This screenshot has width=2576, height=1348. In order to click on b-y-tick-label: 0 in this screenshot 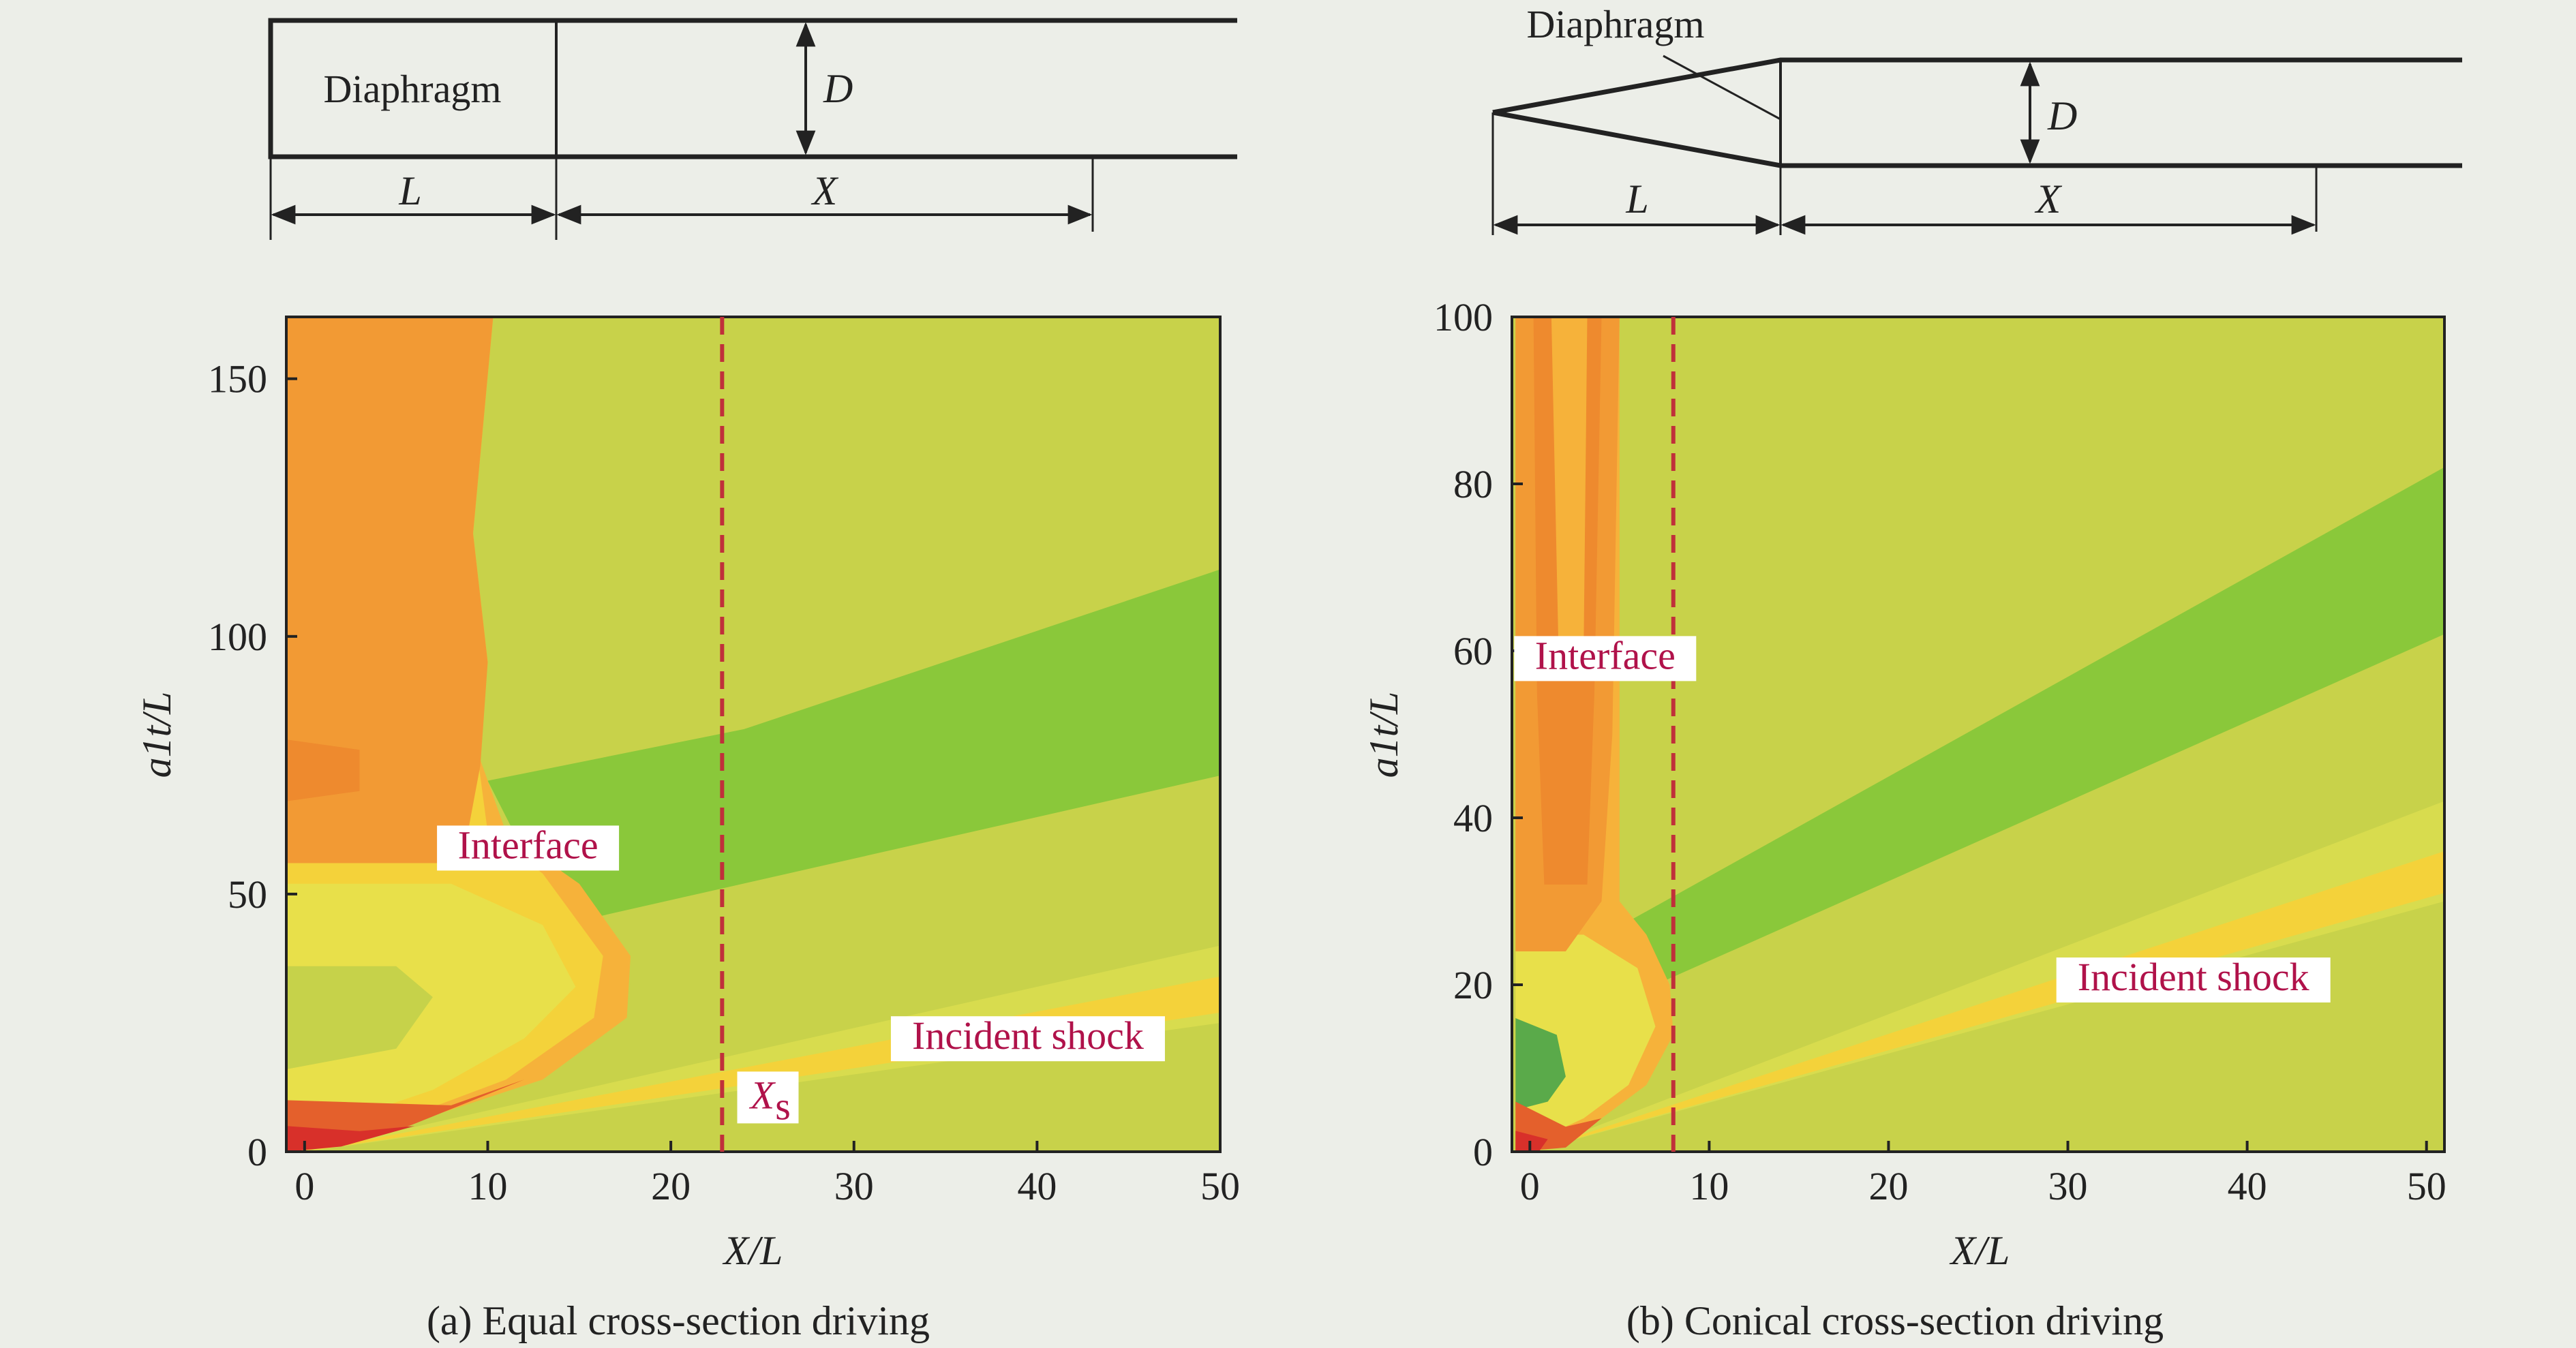, I will do `click(1483, 1152)`.